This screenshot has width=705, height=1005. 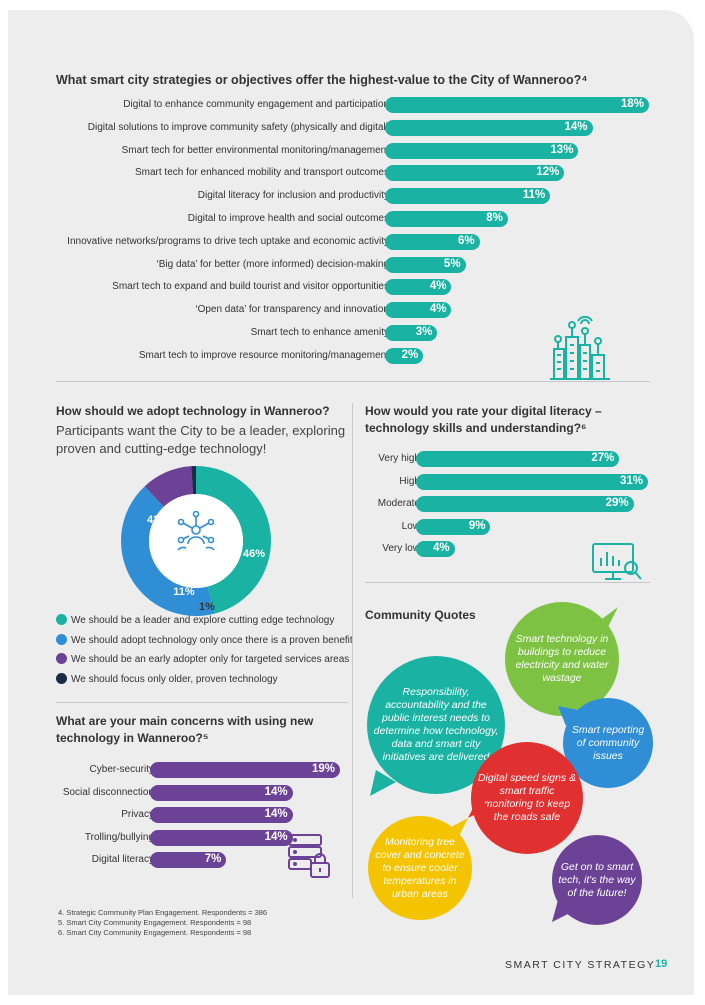 I want to click on donut-value-label: 1%, so click(x=207, y=607).